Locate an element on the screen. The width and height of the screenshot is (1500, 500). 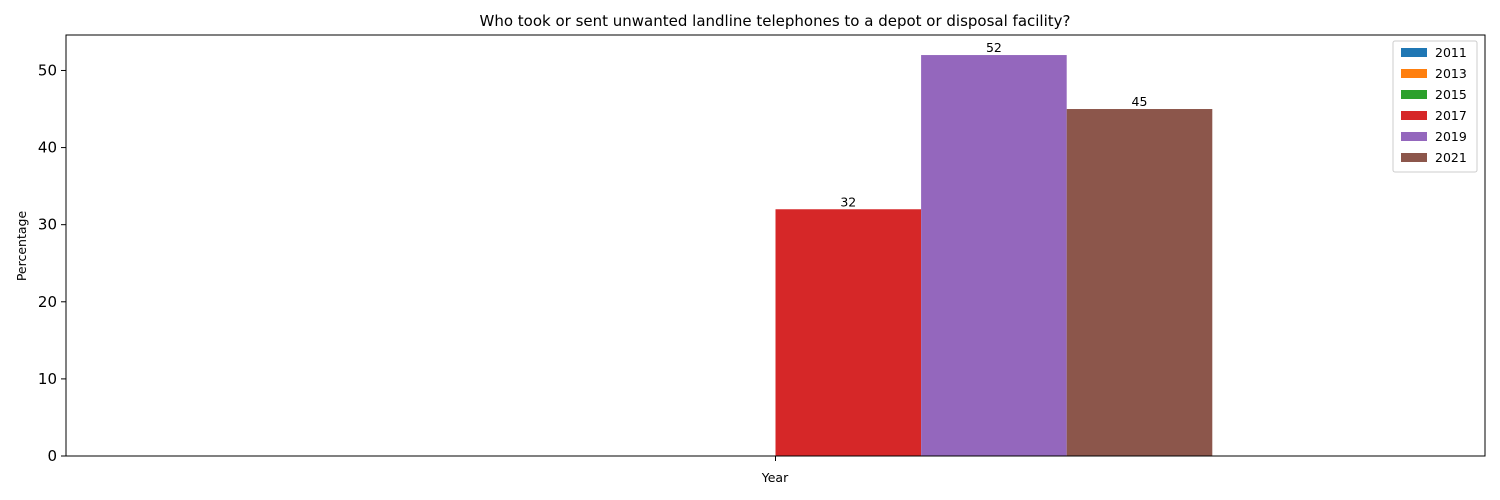
legend-swatch-2017 is located at coordinates (1414, 115).